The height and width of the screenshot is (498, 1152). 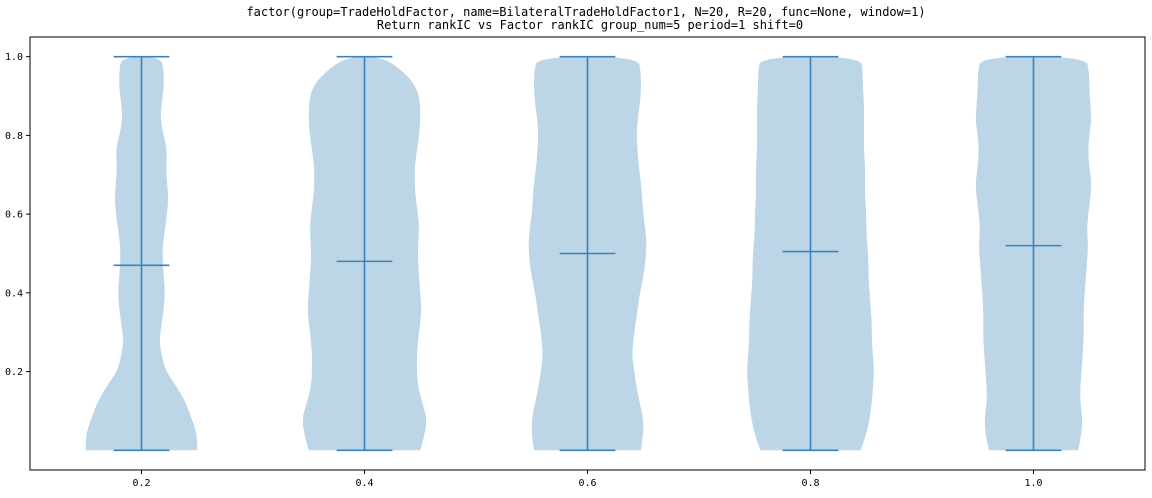 What do you see at coordinates (14, 136) in the screenshot?
I see `y-tick-label-4: 0.8` at bounding box center [14, 136].